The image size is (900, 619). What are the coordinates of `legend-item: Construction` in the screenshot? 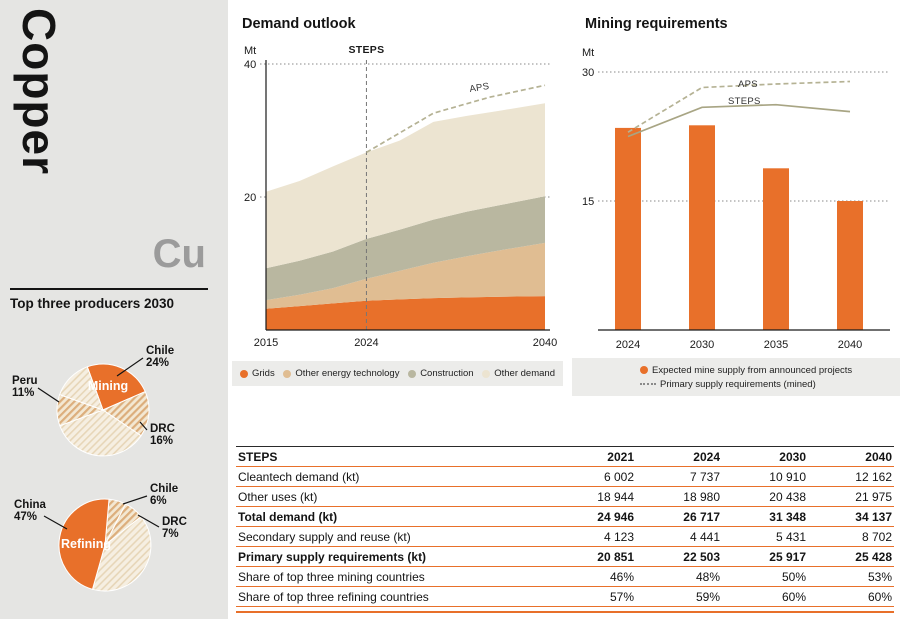 It's located at (441, 373).